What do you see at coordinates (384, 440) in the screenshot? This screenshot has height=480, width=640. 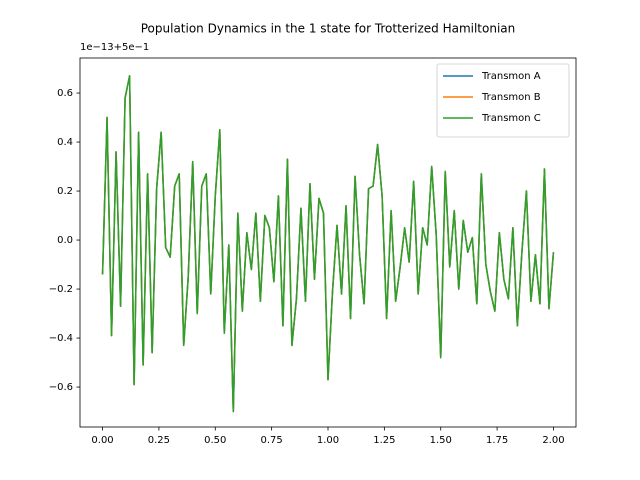 I see `x-tick-label: 1.25` at bounding box center [384, 440].